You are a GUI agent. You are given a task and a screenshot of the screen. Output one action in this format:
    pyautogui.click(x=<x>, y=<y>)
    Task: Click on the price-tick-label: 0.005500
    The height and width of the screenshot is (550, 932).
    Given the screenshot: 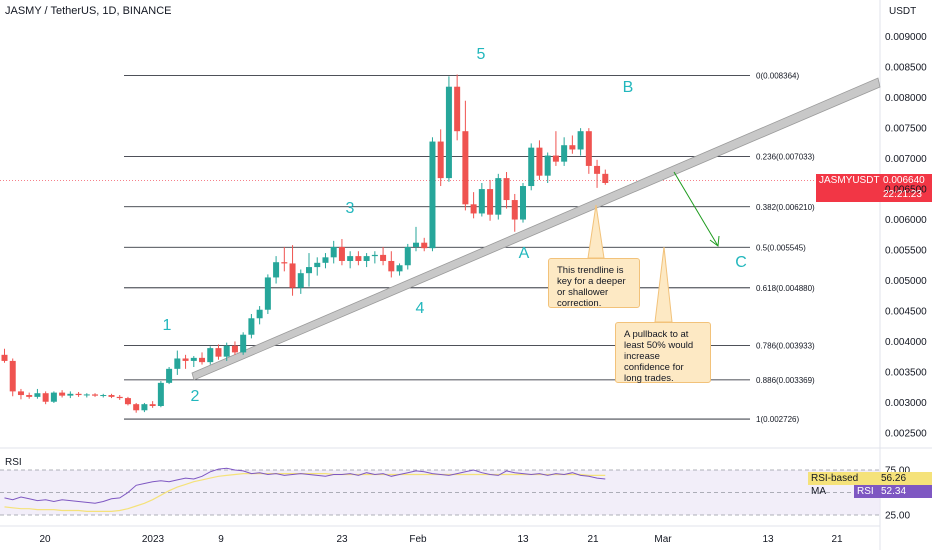 What is the action you would take?
    pyautogui.click(x=906, y=251)
    